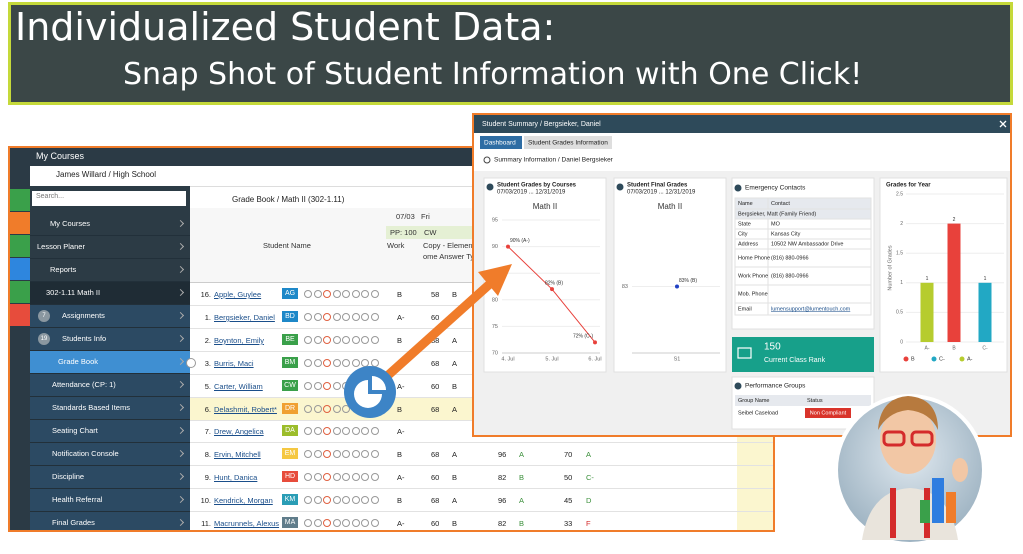 Image resolution: width=1023 pixels, height=554 pixels. Describe the element at coordinates (502, 478) in the screenshot. I see `cell-extra: 82` at that location.